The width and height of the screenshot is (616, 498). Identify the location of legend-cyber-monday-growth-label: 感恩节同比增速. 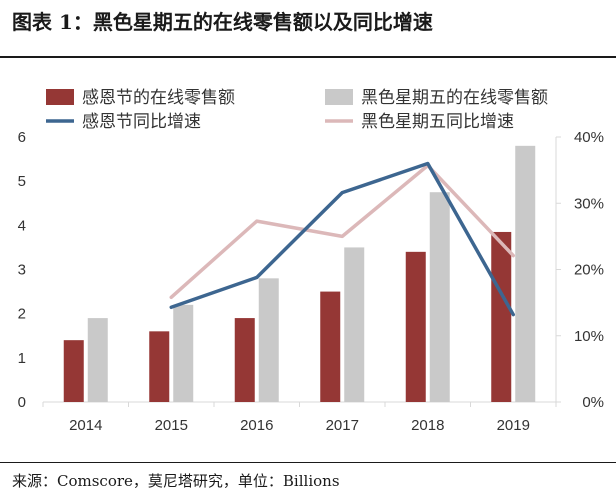
(141, 121).